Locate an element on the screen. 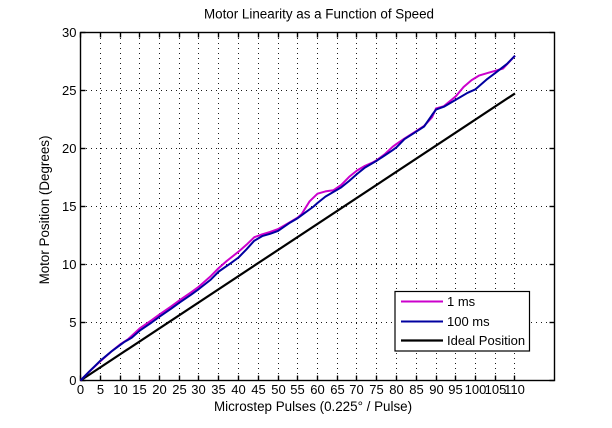  svg-text: 110 is located at coordinates (514, 389).